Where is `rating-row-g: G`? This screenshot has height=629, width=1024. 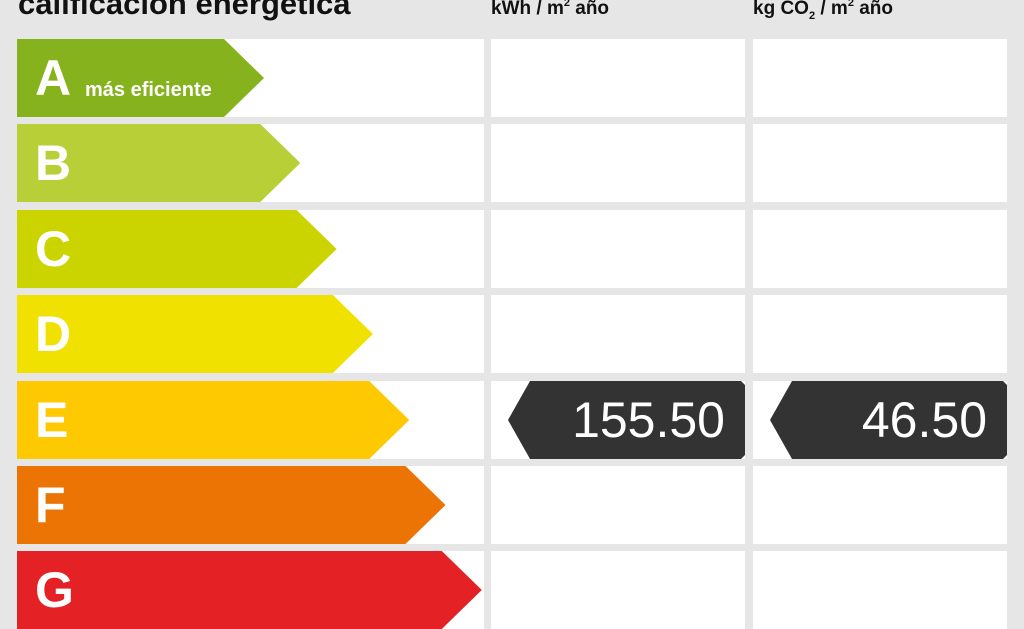
rating-row-g: G is located at coordinates (512, 590).